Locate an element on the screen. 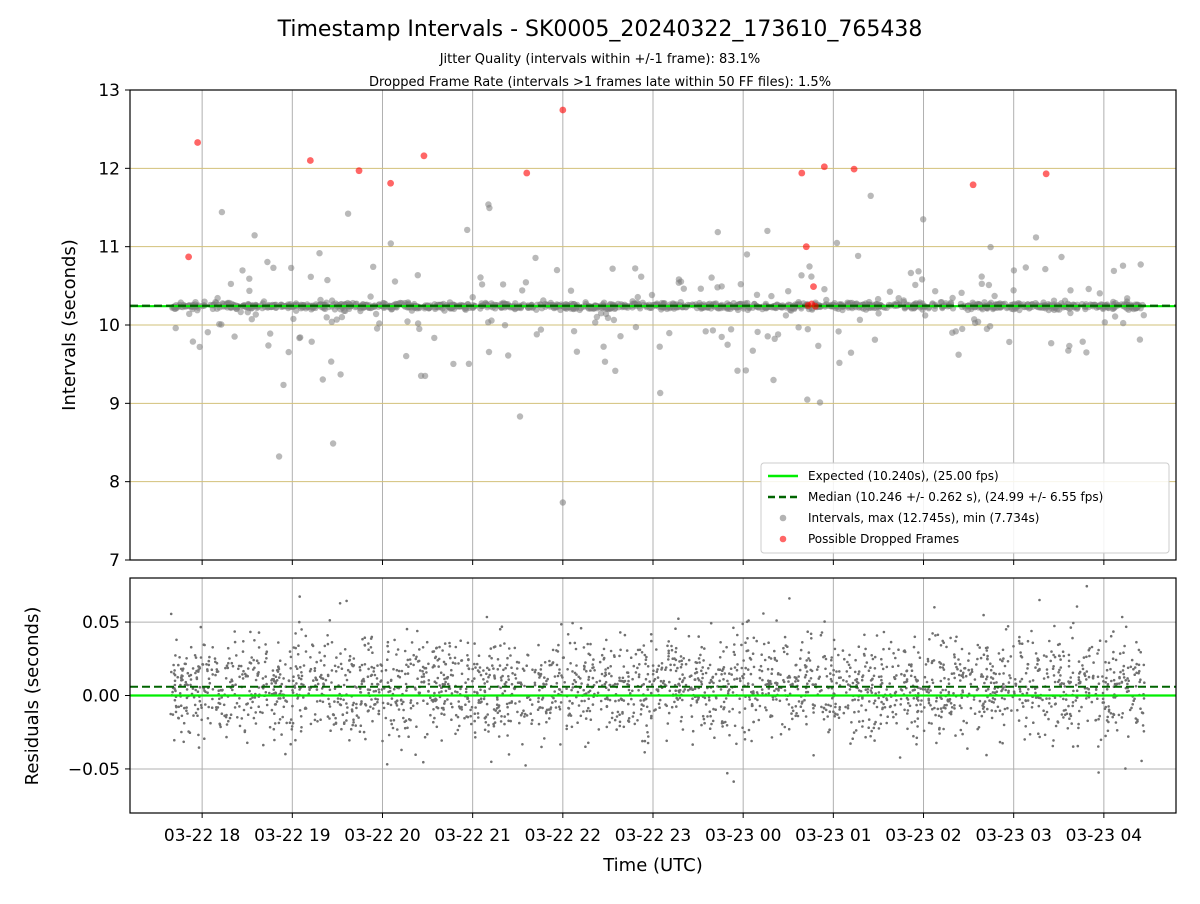 This screenshot has height=904, width=1200. y-tick-label: 0.00 is located at coordinates (101, 697).